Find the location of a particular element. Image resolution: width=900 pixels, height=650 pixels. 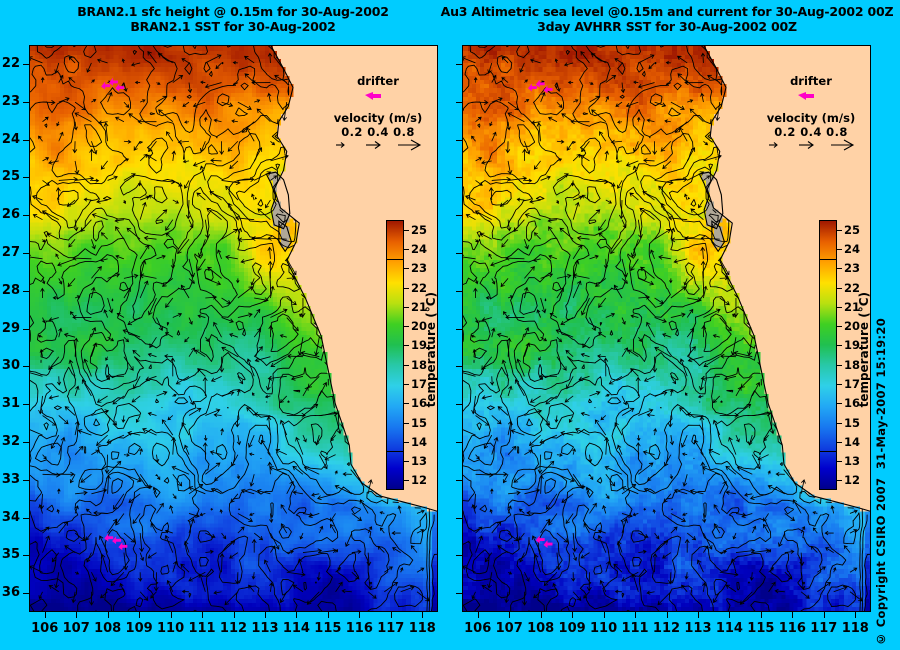

right-drifter-legend-marker is located at coordinates (806, 96).